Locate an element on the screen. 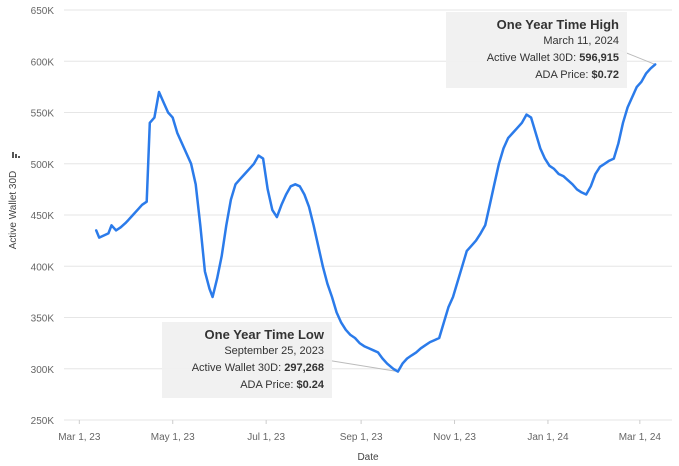 This screenshot has height=466, width=679. callout-high-wallet-row: Active Wallet 30D: 596,915 is located at coordinates (537, 58).